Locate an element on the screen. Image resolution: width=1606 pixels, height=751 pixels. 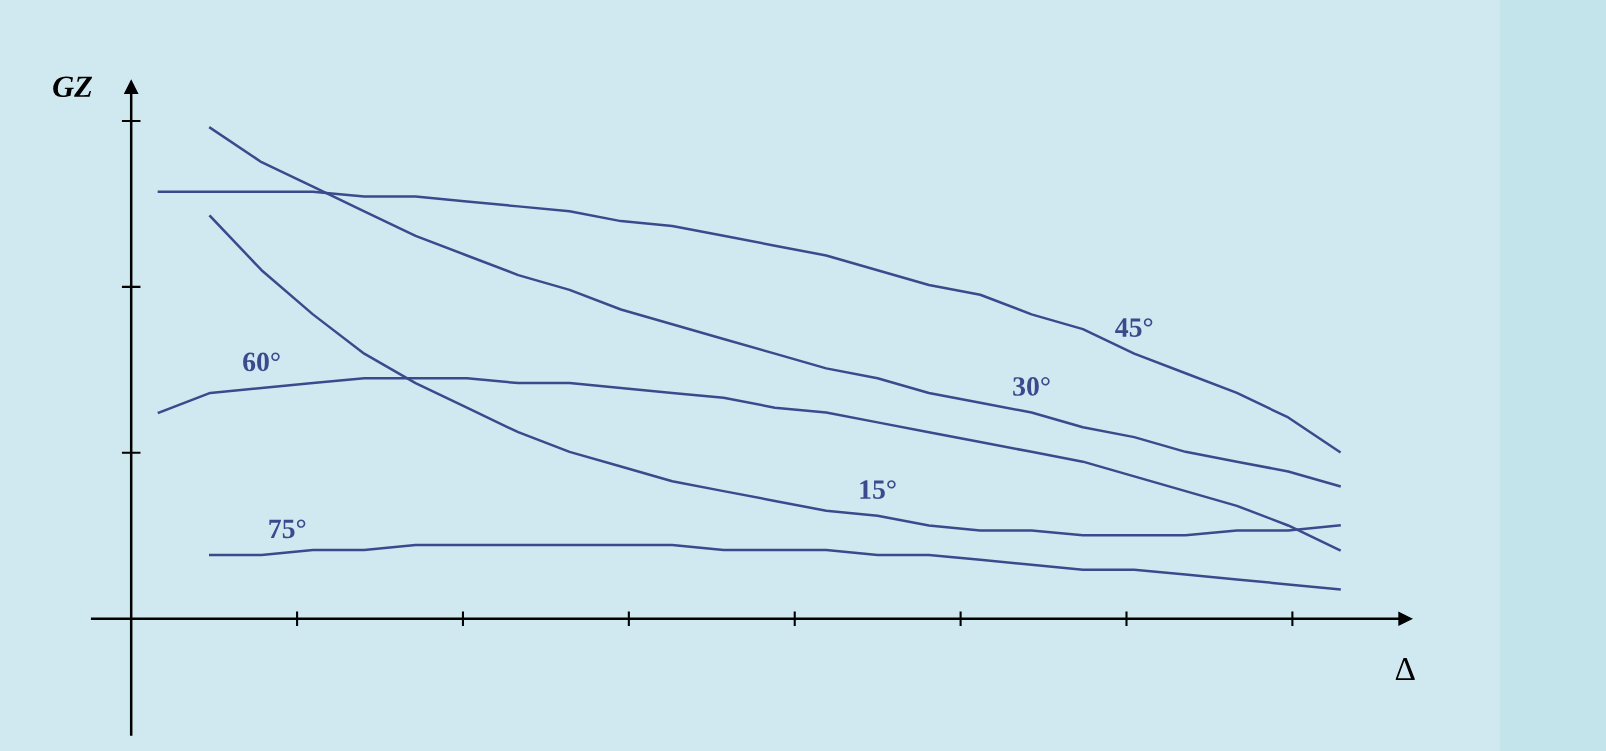
series-label: 30° is located at coordinates (1031, 386).